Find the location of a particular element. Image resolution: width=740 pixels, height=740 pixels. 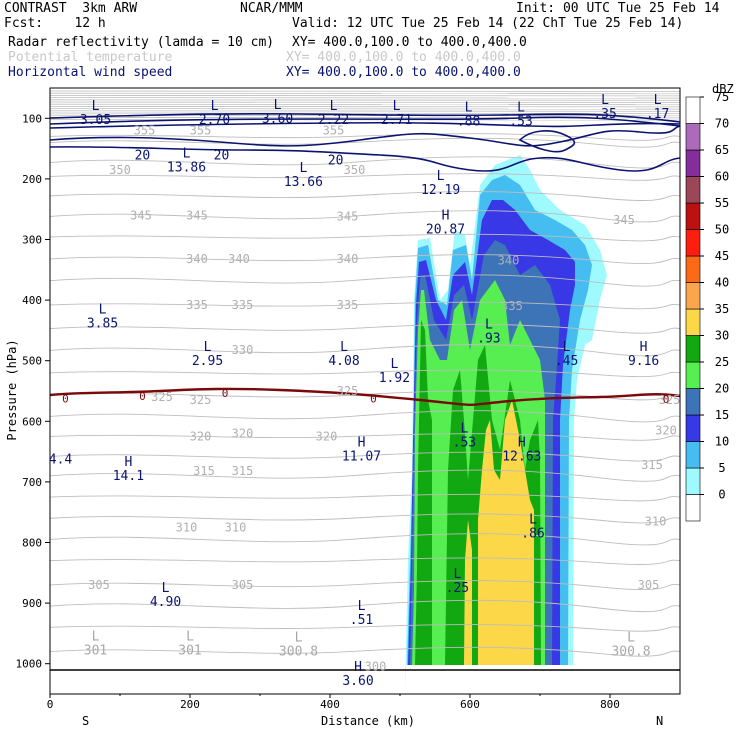

extremum-value: 14.1 is located at coordinates (128, 476).